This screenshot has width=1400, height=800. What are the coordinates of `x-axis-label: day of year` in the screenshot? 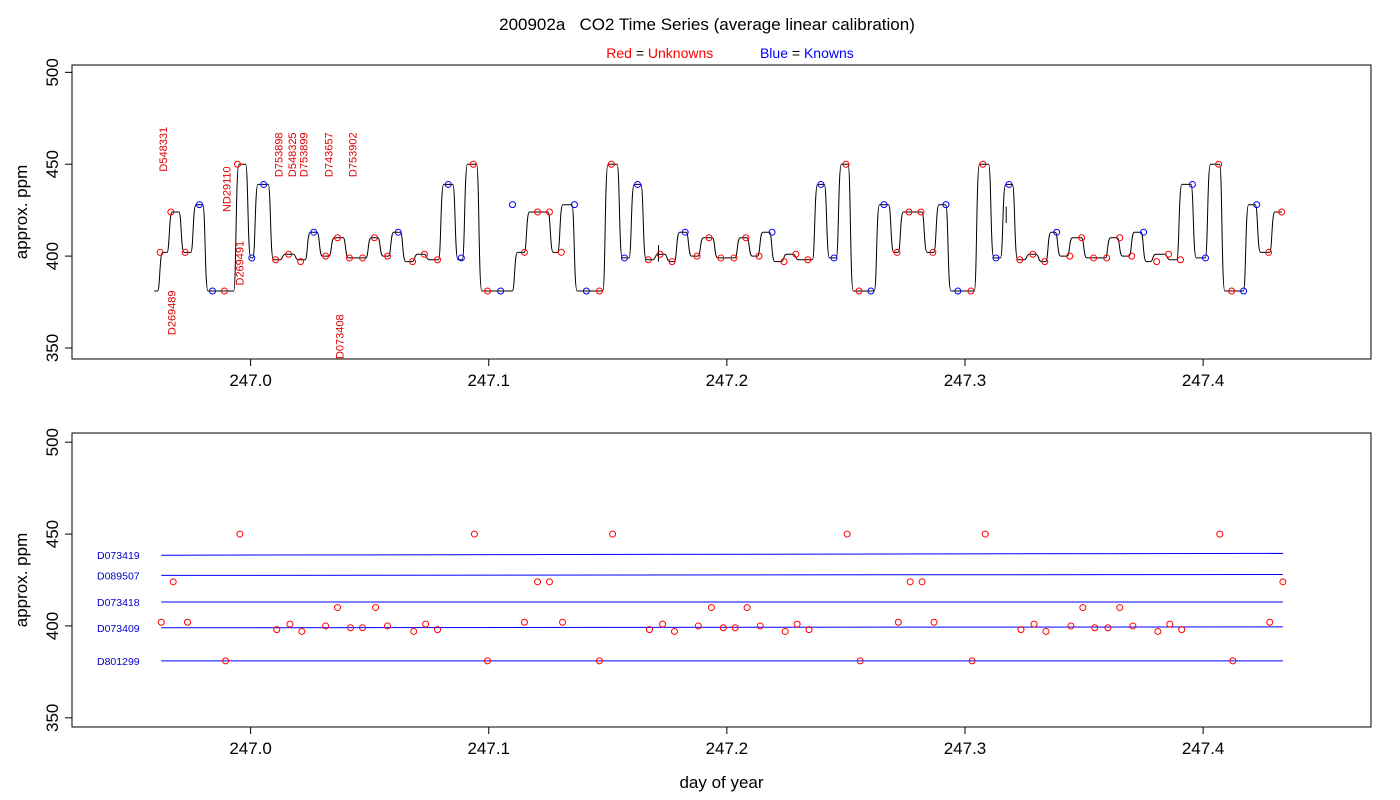 It's located at (721, 782).